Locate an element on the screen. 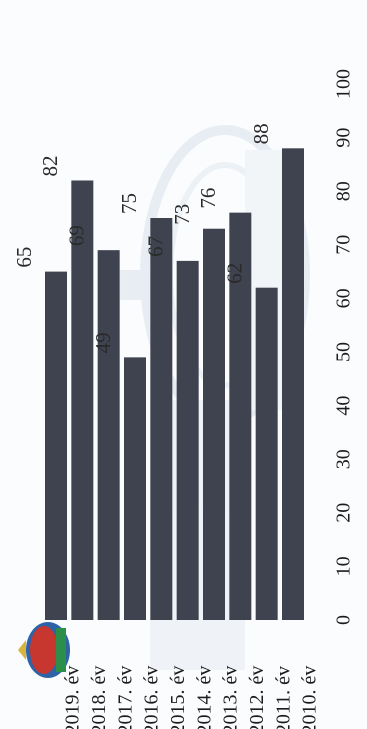  value-tick-label: 30 is located at coordinates (344, 459).